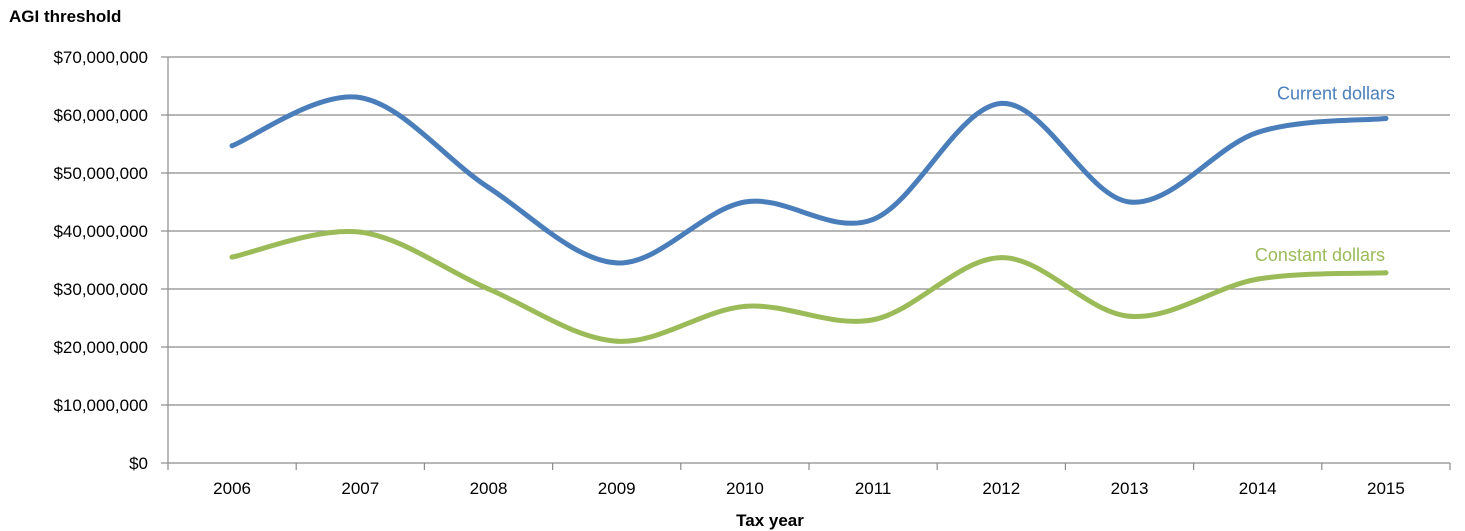 Image resolution: width=1465 pixels, height=531 pixels. I want to click on x-tick-label: 2013, so click(1130, 488).